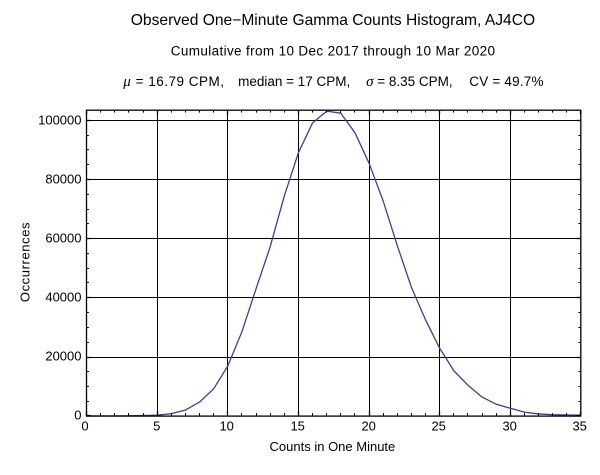 This screenshot has height=475, width=600. Describe the element at coordinates (226, 425) in the screenshot. I see `svg-text: 10` at that location.